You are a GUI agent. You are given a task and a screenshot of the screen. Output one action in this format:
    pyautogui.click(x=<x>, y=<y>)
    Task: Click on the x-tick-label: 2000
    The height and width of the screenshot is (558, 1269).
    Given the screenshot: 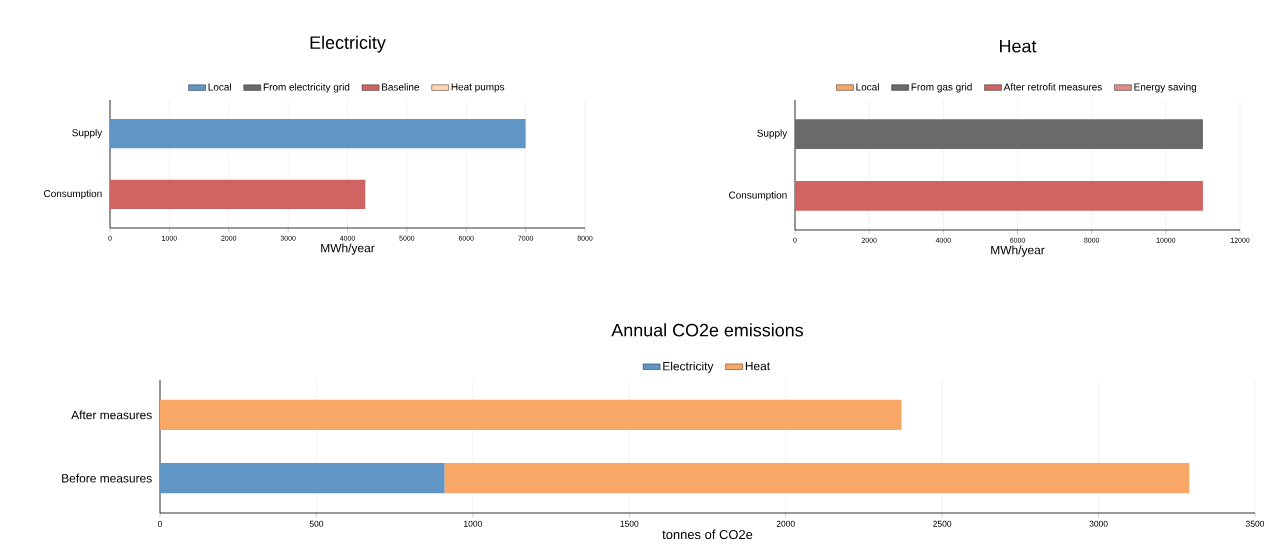 What is the action you would take?
    pyautogui.click(x=785, y=523)
    